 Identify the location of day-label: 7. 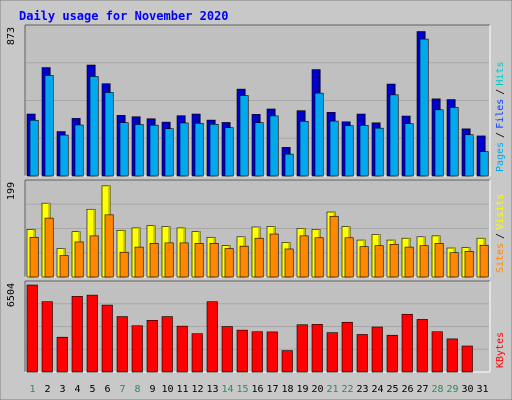
(122, 389).